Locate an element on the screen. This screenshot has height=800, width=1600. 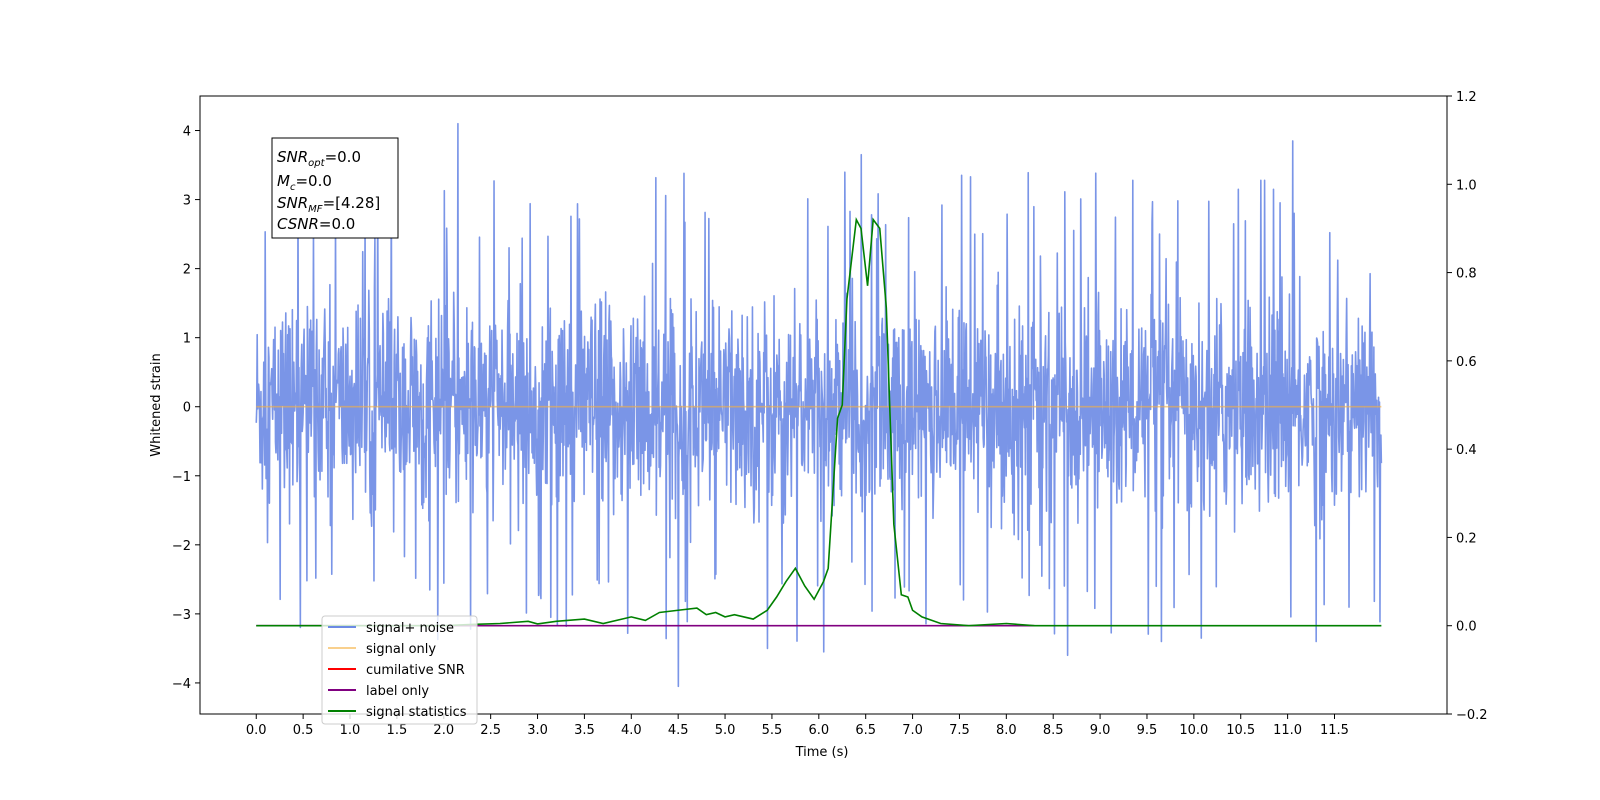
x-tick-label: 2.0 is located at coordinates (443, 730).